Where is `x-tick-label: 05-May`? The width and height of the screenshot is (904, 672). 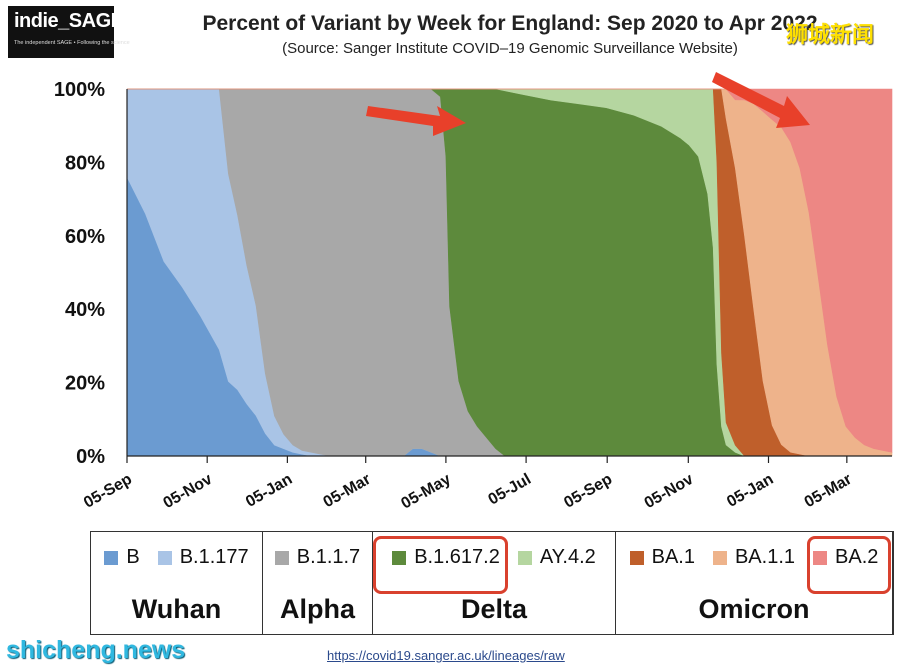 x-tick-label: 05-May is located at coordinates (426, 492).